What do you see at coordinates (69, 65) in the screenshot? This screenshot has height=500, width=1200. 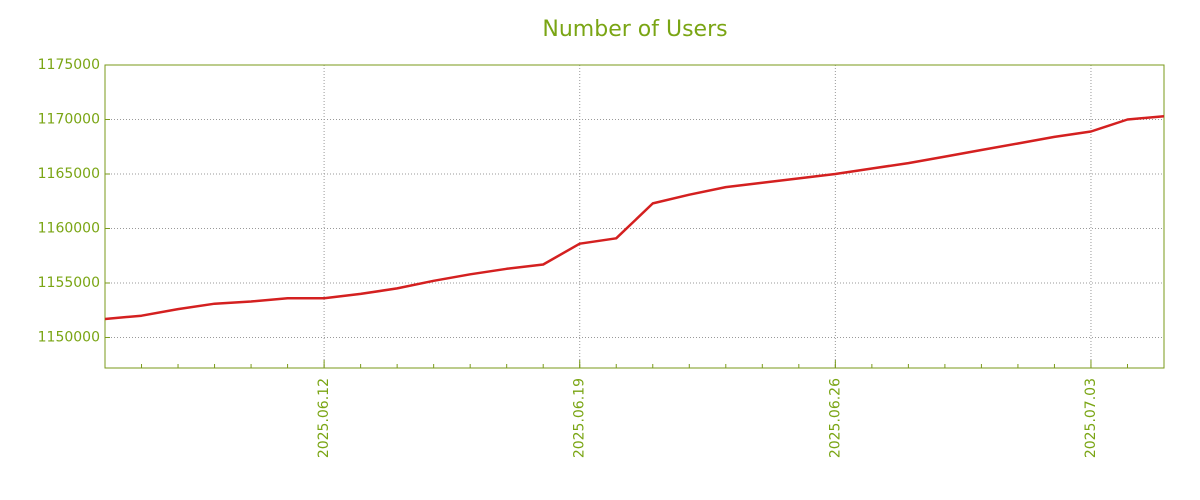 I see `y-tick-label: 1175000` at bounding box center [69, 65].